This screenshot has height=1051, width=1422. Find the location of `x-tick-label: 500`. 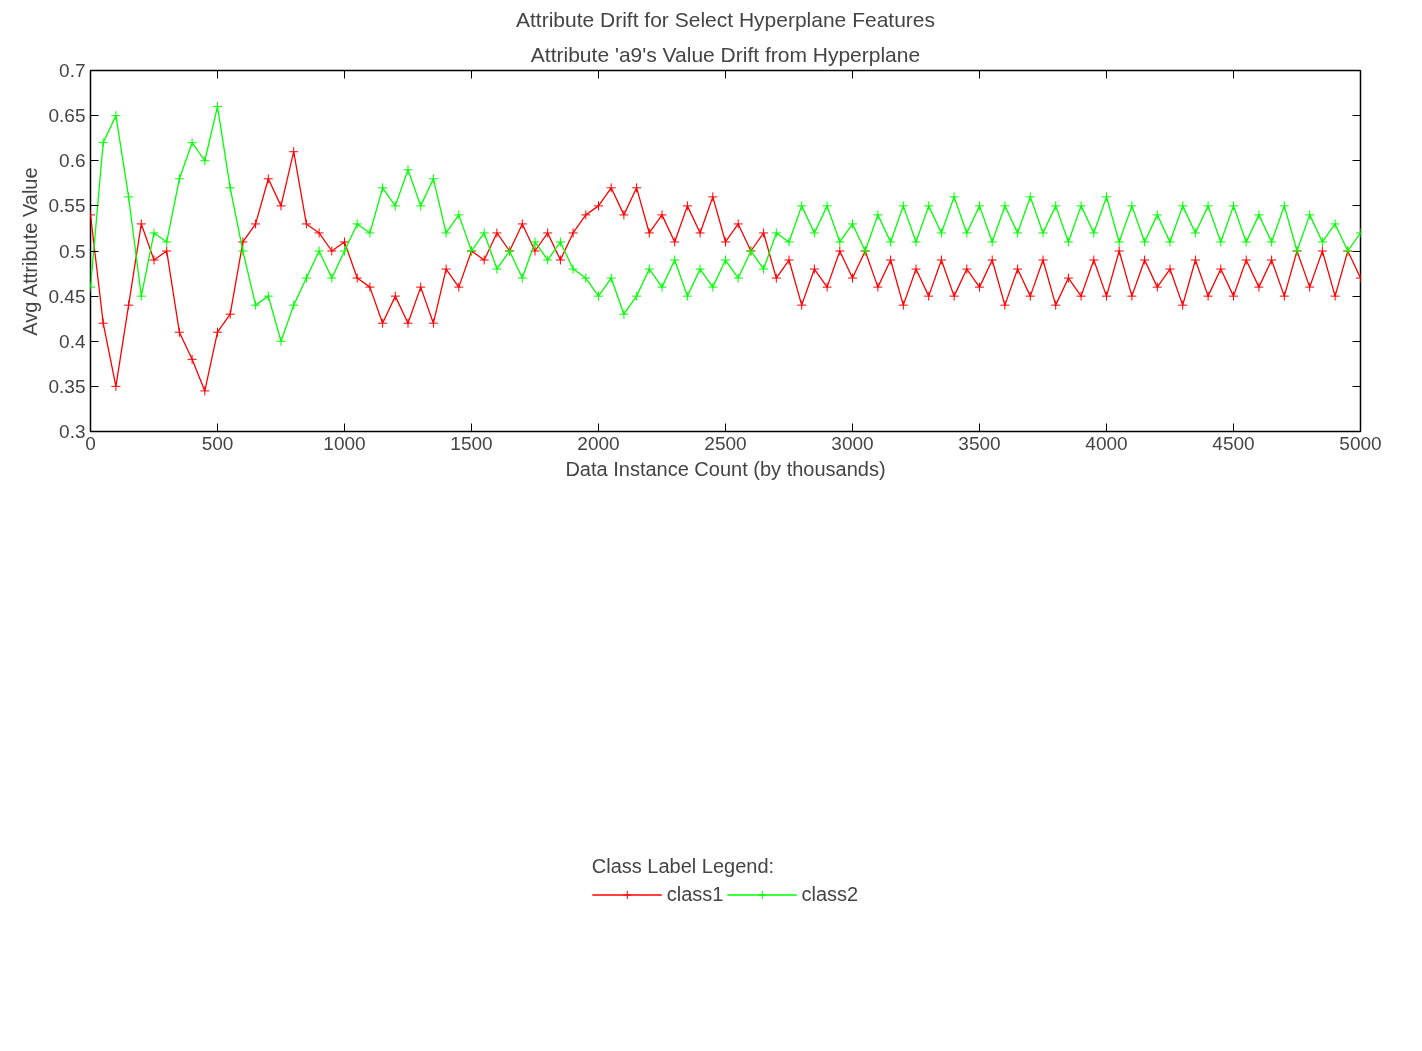

x-tick-label: 500 is located at coordinates (217, 443).